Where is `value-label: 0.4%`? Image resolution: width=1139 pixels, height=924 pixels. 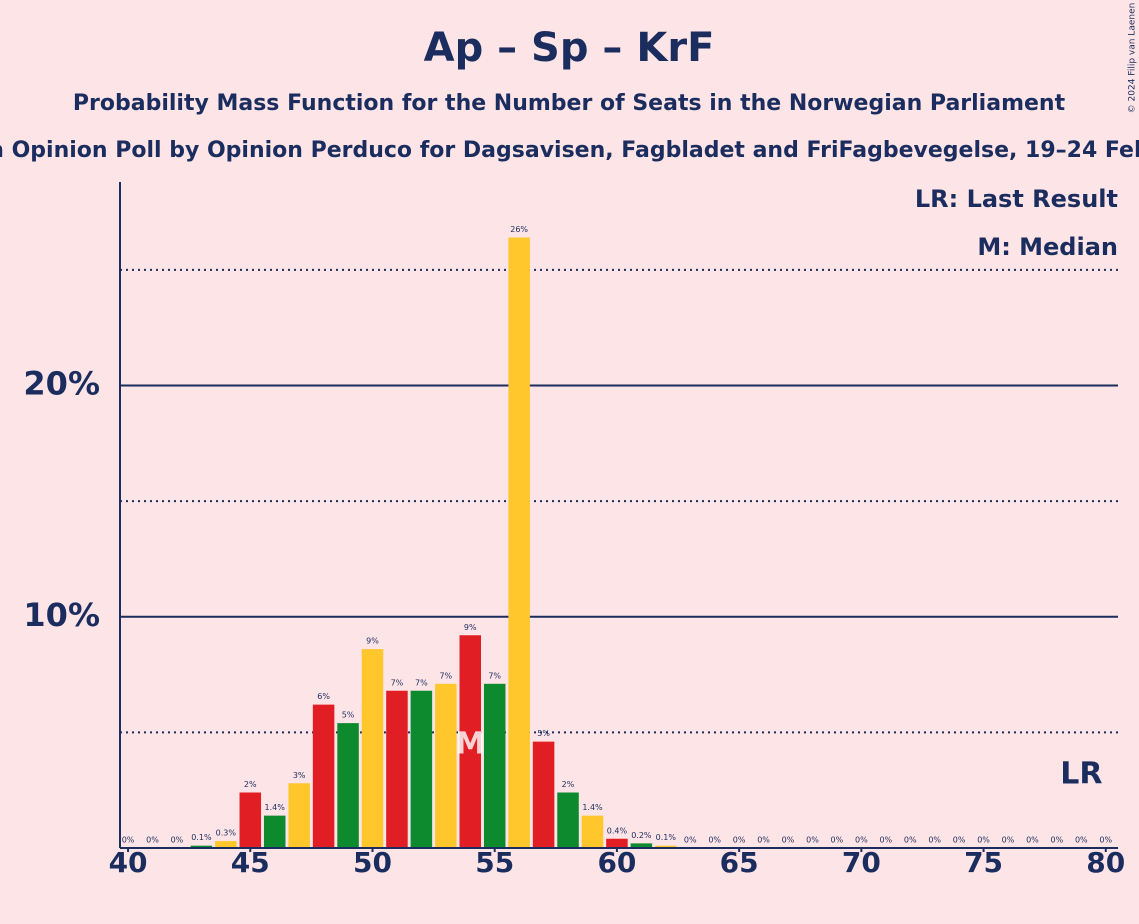 value-label: 0.4% is located at coordinates (617, 830).